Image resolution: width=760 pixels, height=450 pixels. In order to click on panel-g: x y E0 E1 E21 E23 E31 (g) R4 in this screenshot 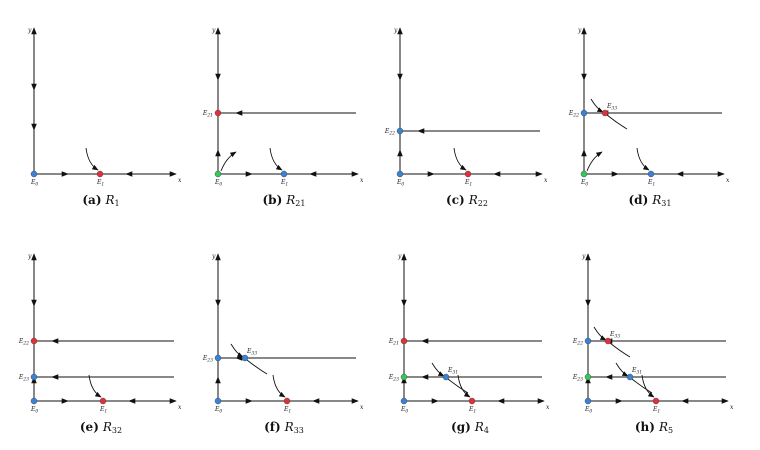, I will do `click(469, 344)`.